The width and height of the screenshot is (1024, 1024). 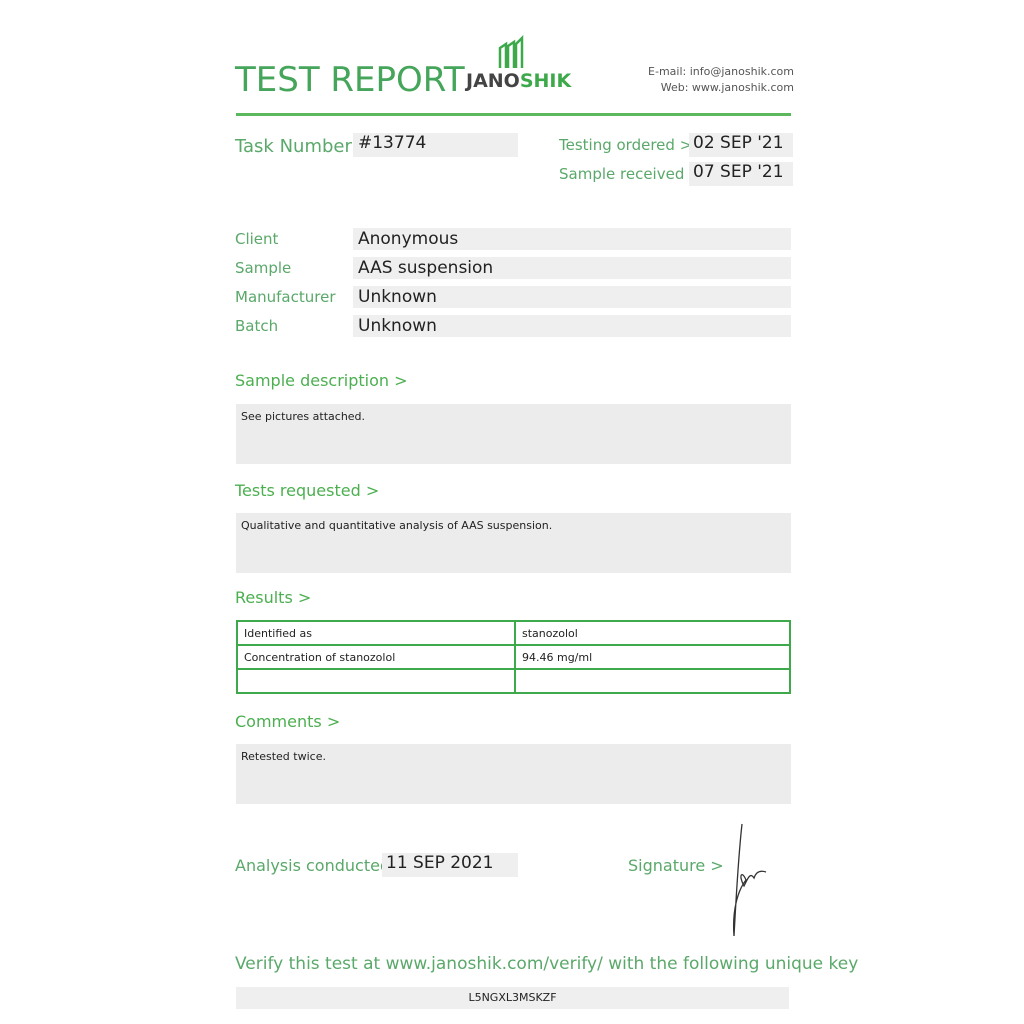 What do you see at coordinates (322, 865) in the screenshot?
I see `analysis-conducted-label: Analysis conducted >` at bounding box center [322, 865].